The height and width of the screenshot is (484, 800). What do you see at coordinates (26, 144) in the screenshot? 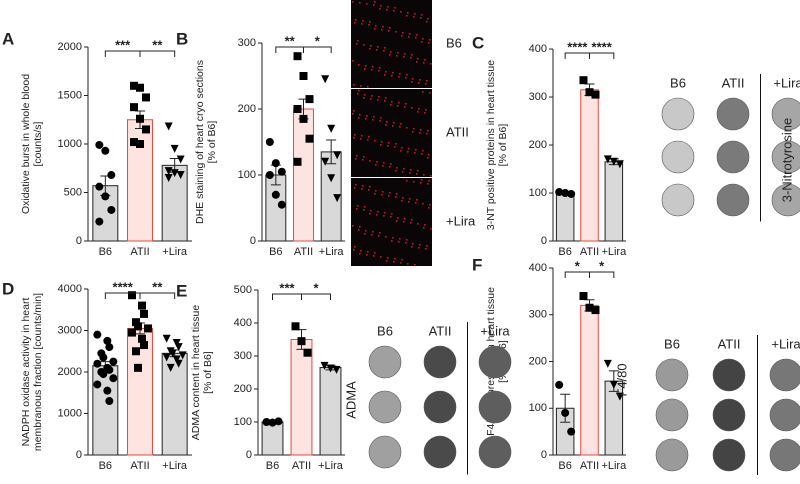
I see `y-axis-label: Oxidative burst in whole blood` at bounding box center [26, 144].